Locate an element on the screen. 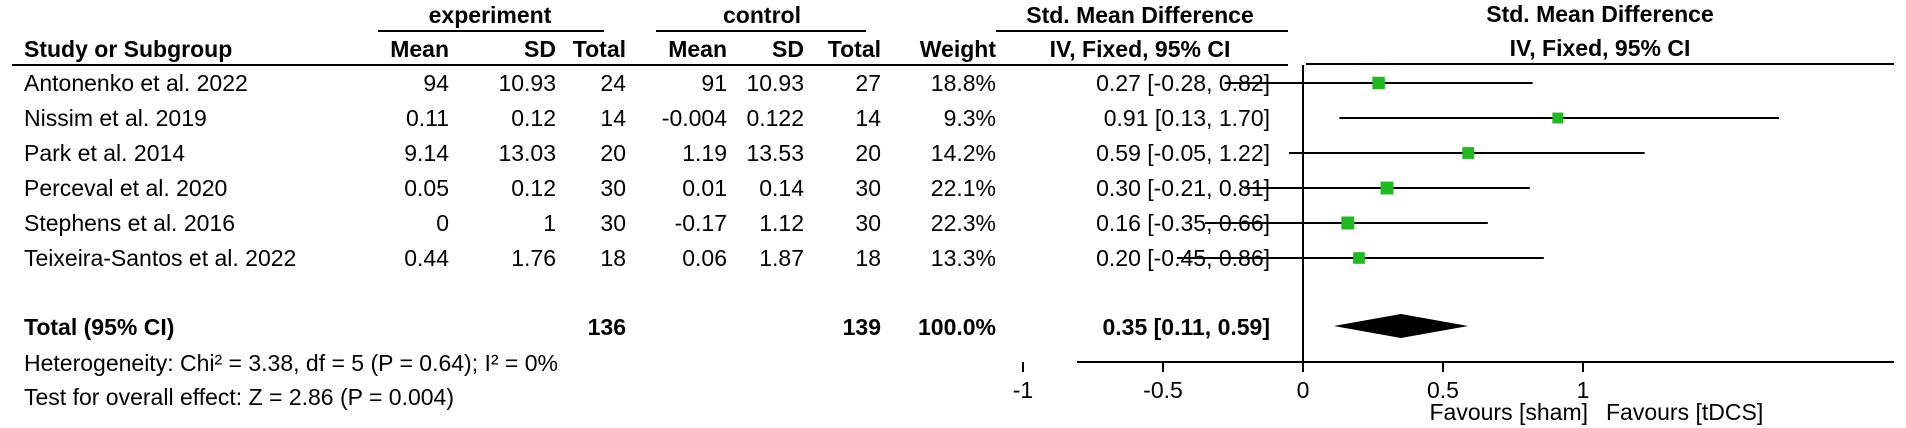 This screenshot has height=428, width=1906. ctl-mean: 0.01 is located at coordinates (704, 188).